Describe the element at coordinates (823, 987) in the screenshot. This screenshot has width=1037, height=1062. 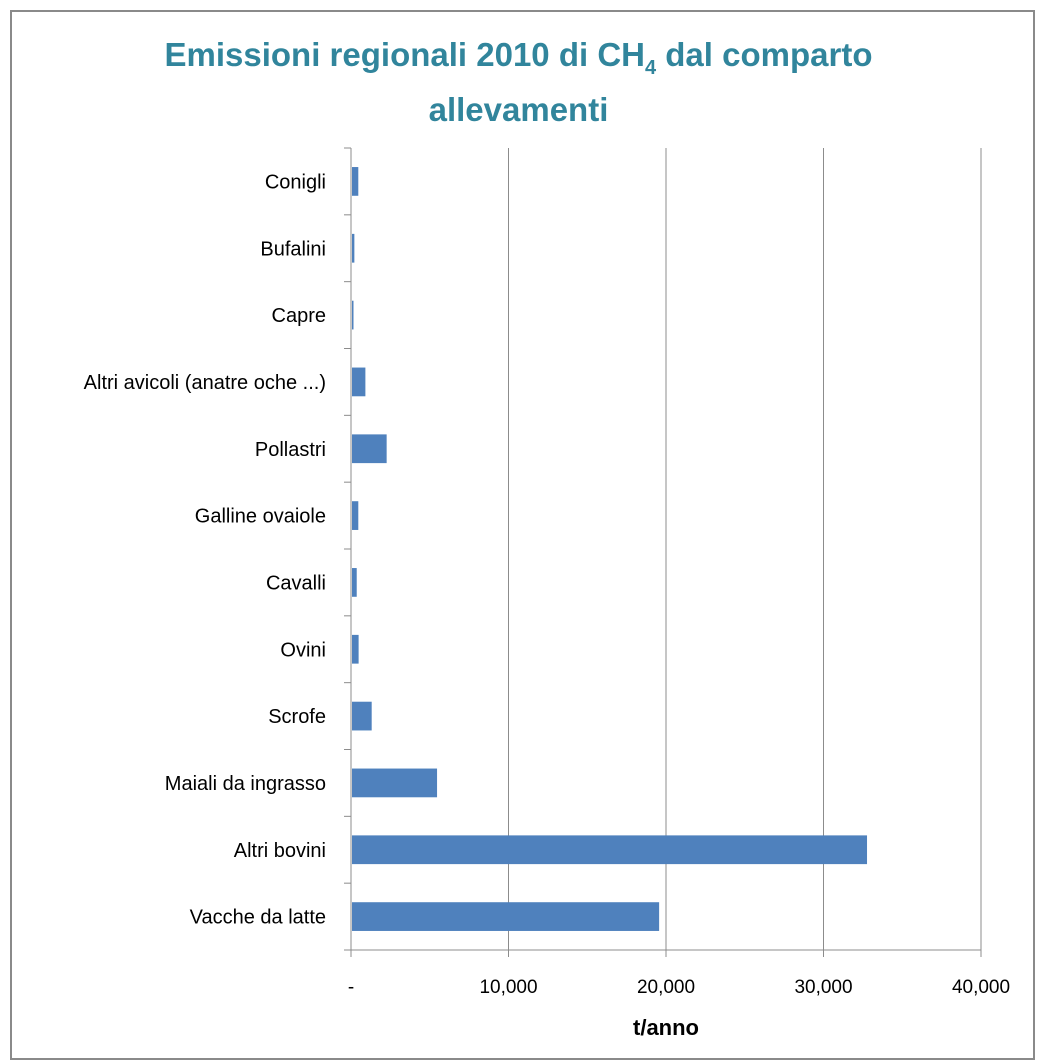
I see `x-tick-label: 30,000` at that location.